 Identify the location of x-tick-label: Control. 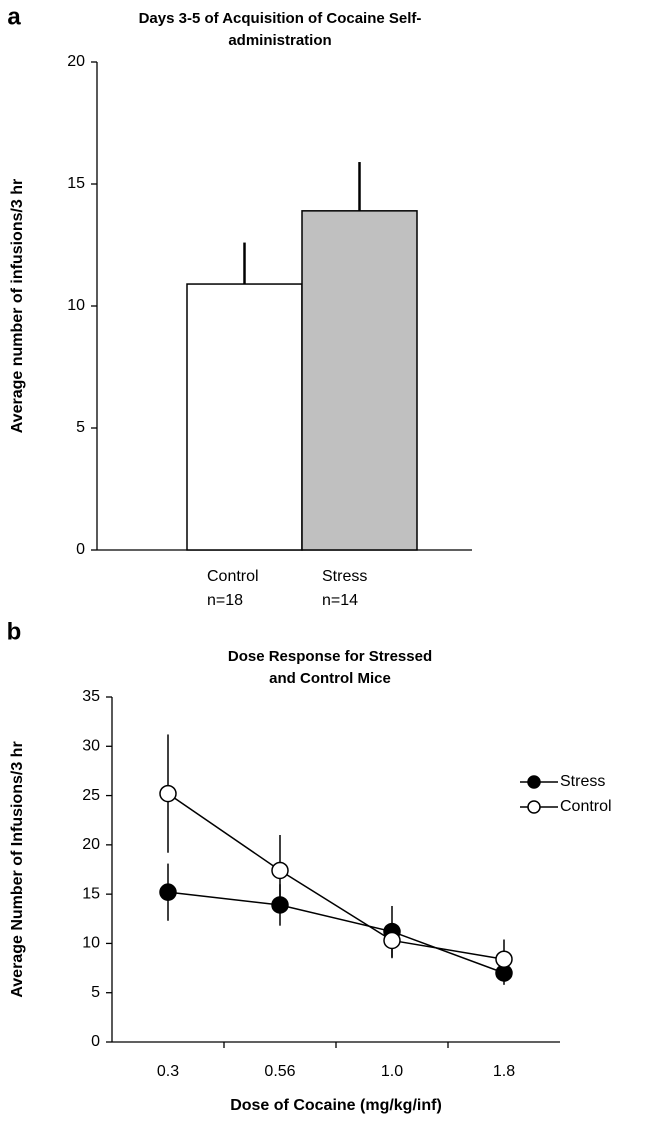
(233, 576).